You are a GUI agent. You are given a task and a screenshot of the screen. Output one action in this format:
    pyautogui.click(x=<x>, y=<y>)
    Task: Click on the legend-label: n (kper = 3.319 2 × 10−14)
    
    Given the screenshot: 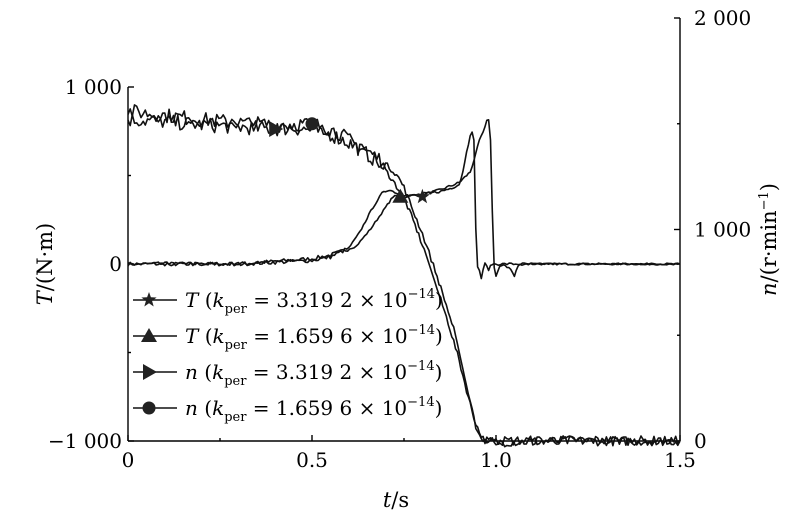 What is the action you would take?
    pyautogui.click(x=313, y=374)
    